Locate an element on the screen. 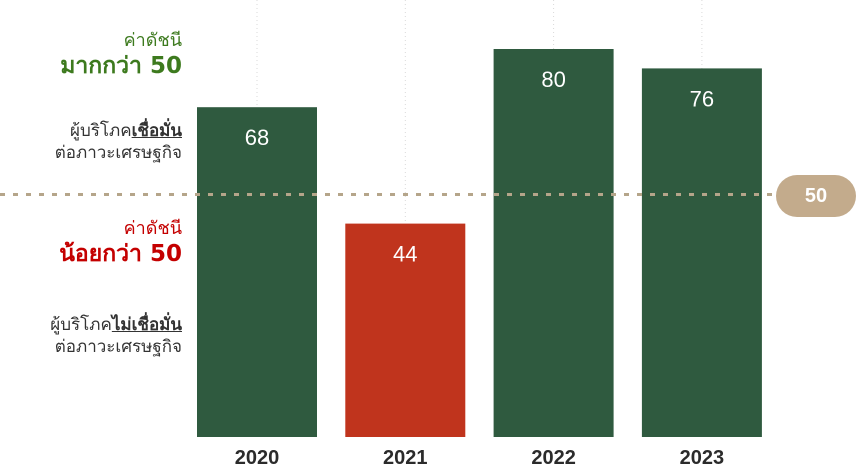  data-label-2023: 76 is located at coordinates (702, 98).